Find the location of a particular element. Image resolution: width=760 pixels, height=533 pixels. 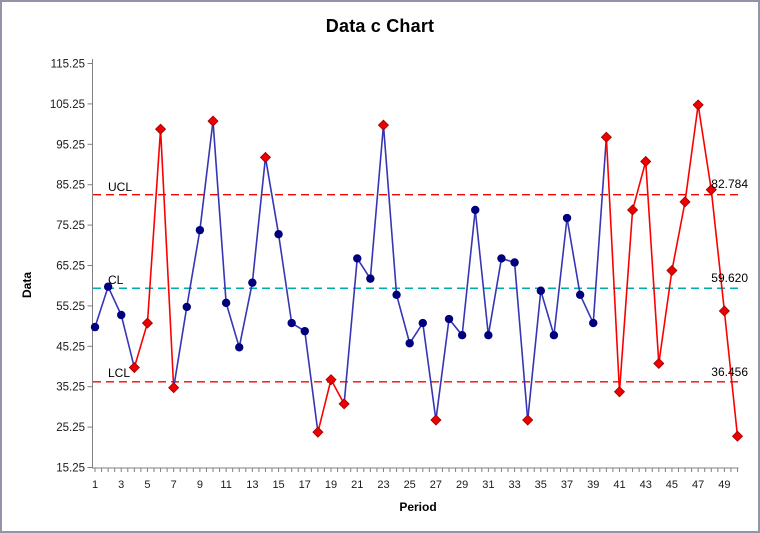

lcl-label: LCL is located at coordinates (119, 373).